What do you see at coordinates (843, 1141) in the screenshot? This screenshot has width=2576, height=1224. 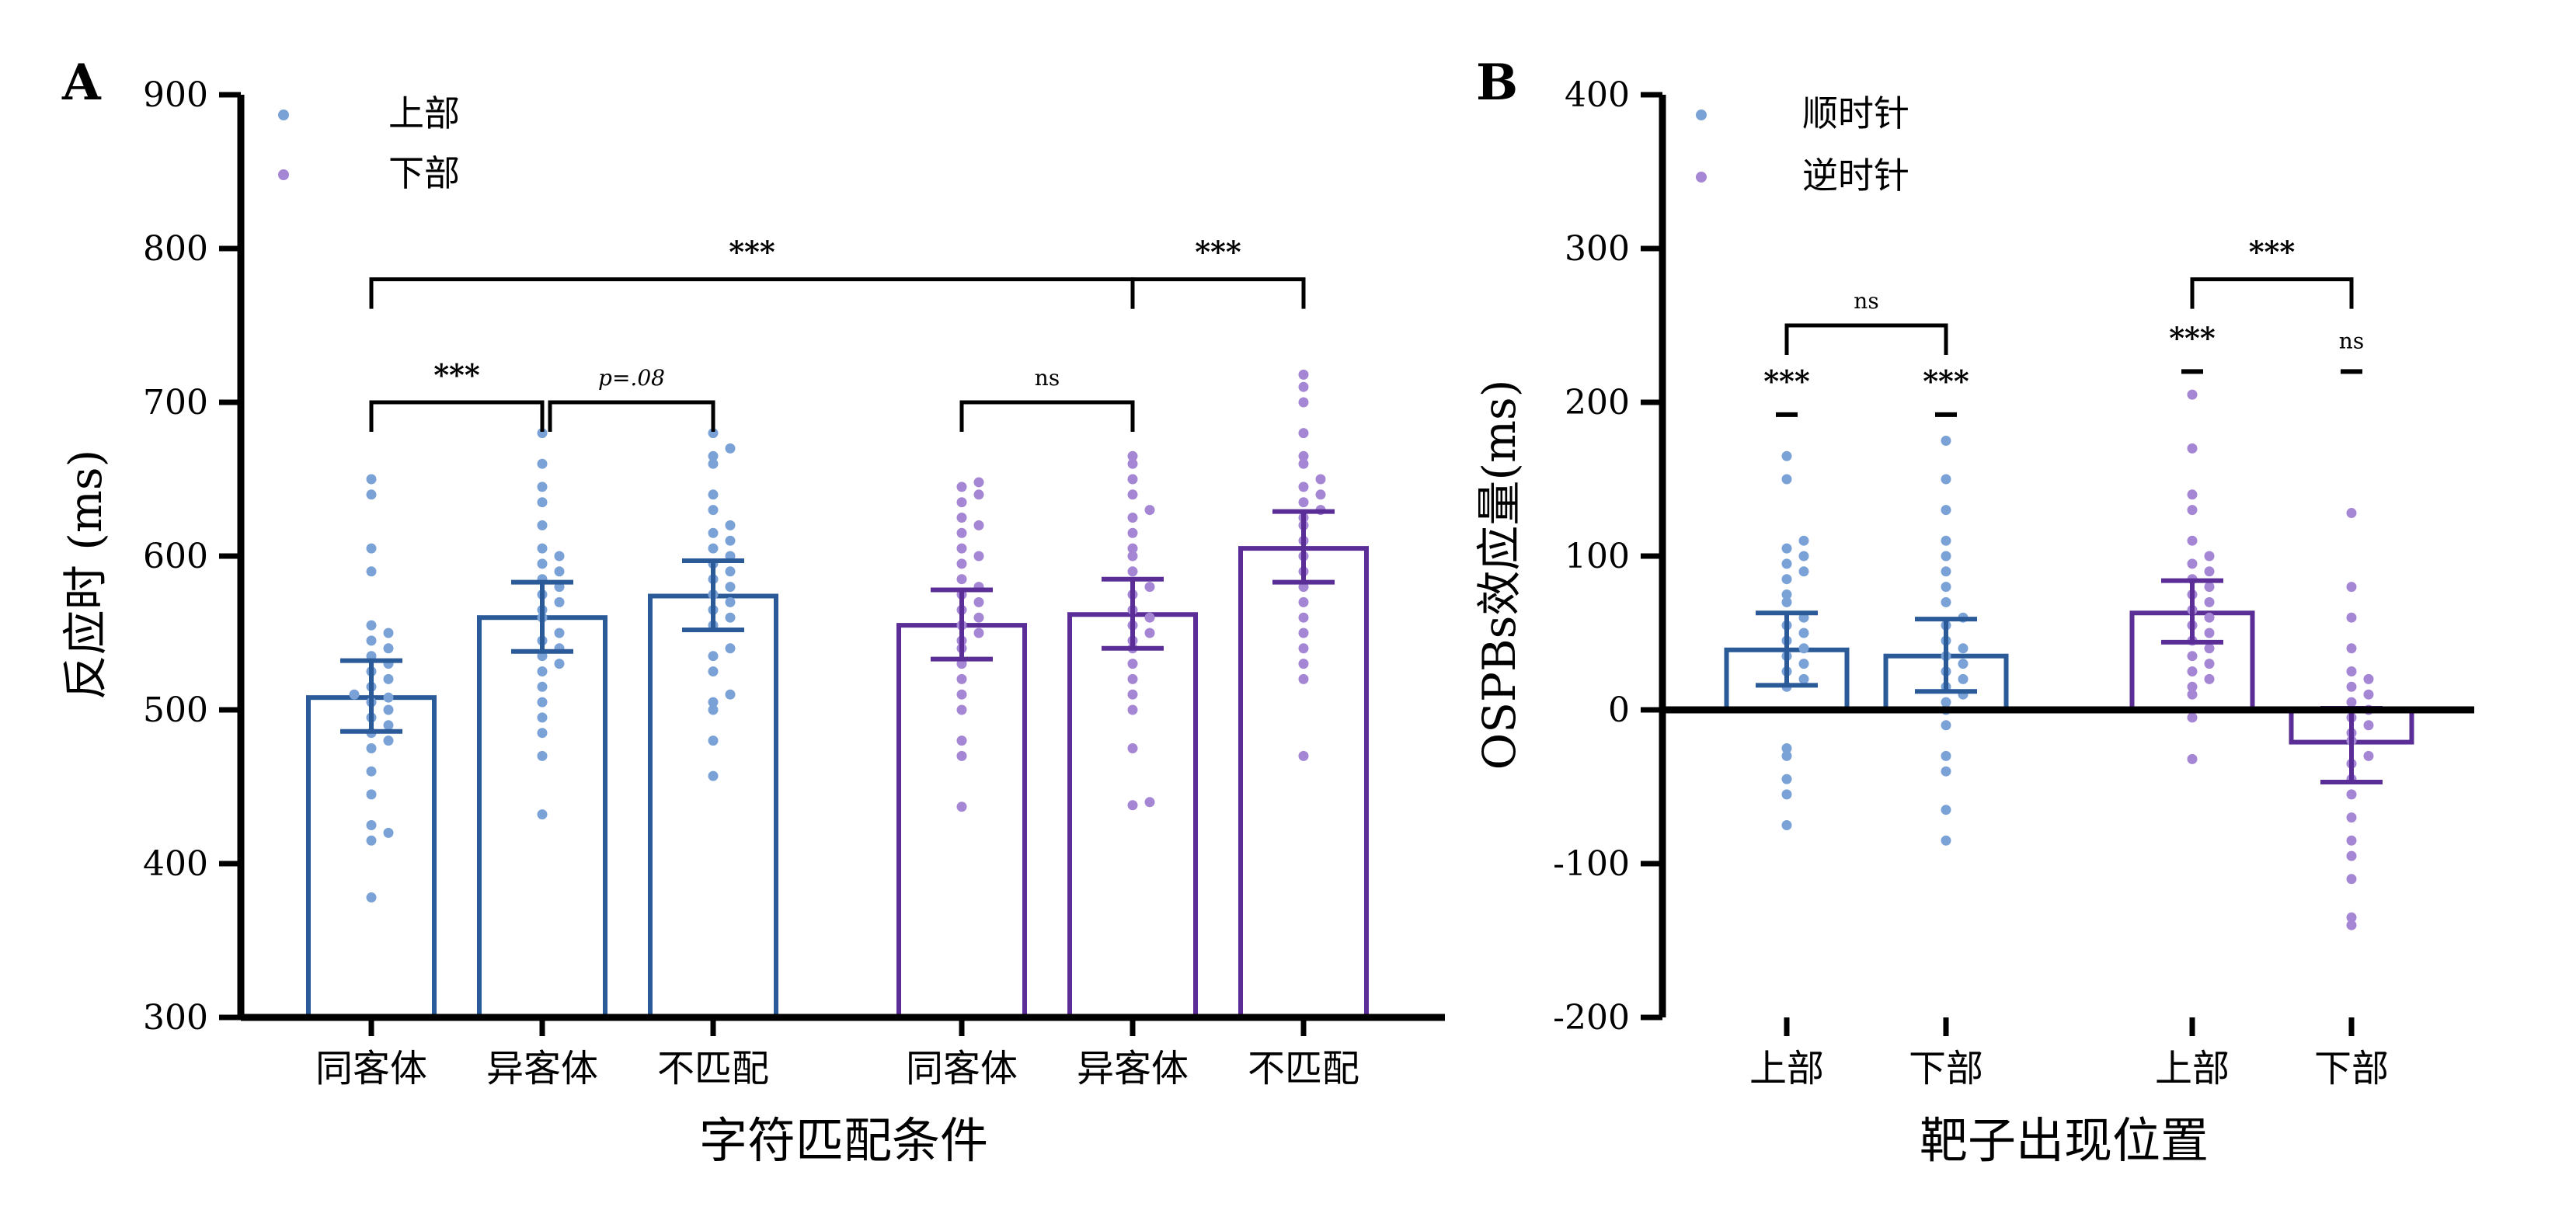 I see `panel-a-x-axis-title: 字符匹配条件` at bounding box center [843, 1141].